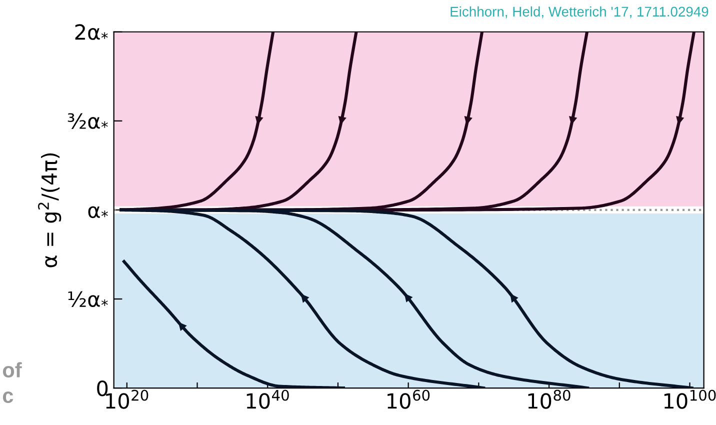 This screenshot has height=425, width=716. Describe the element at coordinates (50, 210) in the screenshot. I see `y-axis-title: α = g$^{2}$/(4π)` at that location.